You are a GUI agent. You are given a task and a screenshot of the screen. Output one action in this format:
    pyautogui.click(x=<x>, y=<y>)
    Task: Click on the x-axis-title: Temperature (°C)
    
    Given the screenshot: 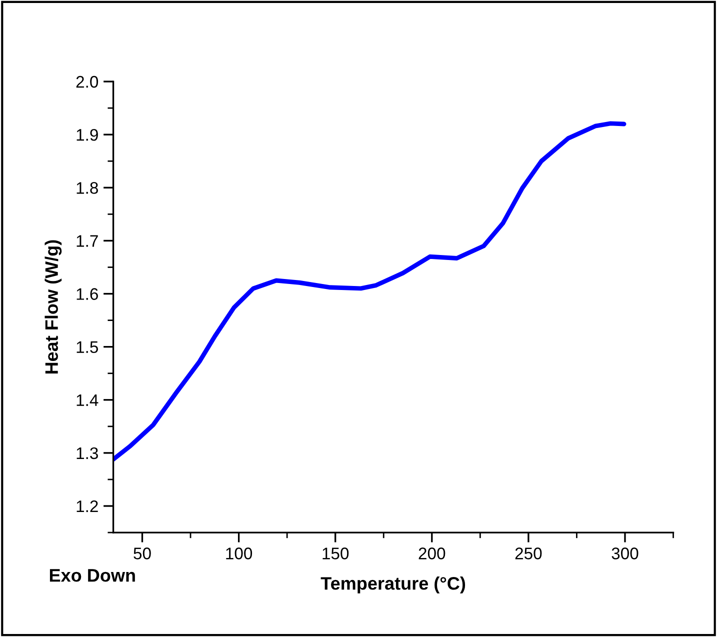 What is the action you would take?
    pyautogui.click(x=393, y=585)
    